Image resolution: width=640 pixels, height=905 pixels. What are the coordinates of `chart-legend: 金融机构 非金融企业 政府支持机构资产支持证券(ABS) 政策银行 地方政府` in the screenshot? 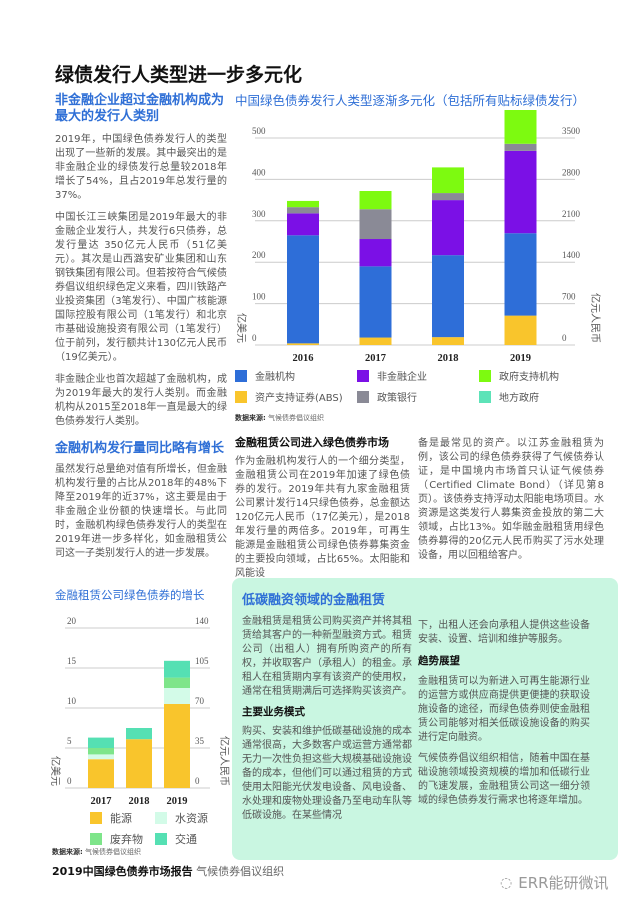 It's located at (413, 386).